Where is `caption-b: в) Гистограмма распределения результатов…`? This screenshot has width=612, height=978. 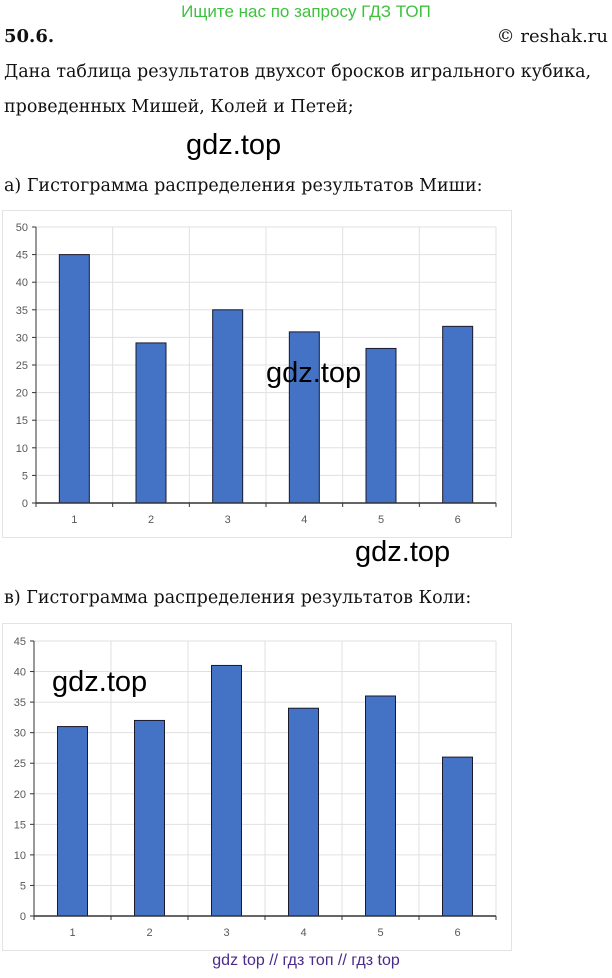 caption-b: в) Гистограмма распределения результатов… is located at coordinates (238, 598).